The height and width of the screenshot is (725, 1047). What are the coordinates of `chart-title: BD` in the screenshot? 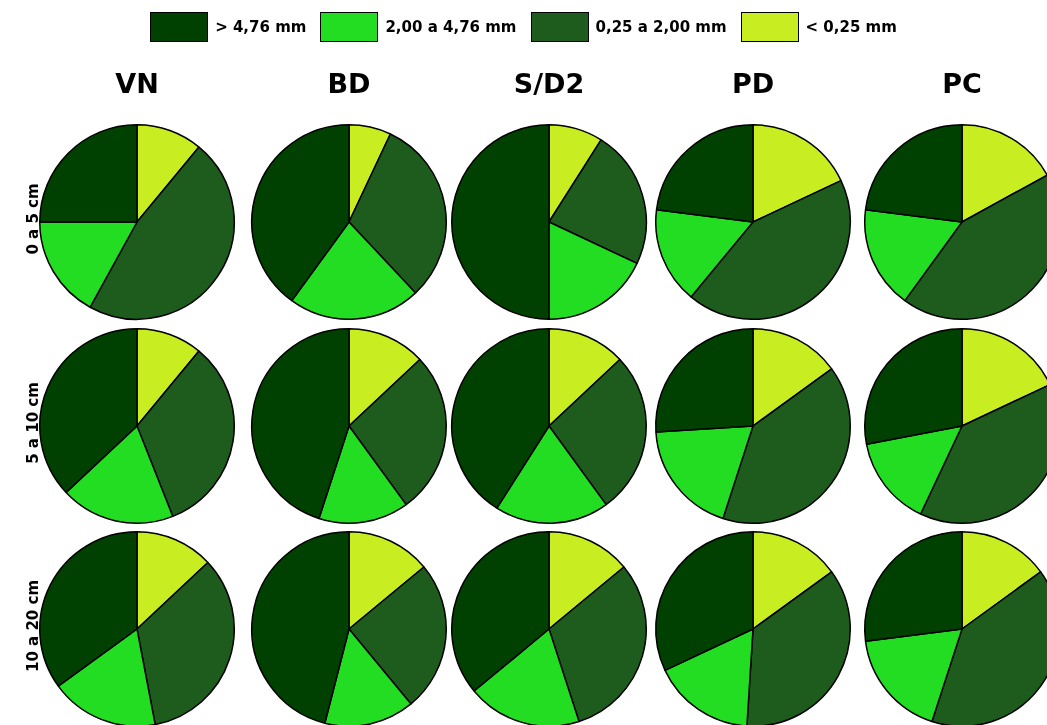 It's located at (349, 83).